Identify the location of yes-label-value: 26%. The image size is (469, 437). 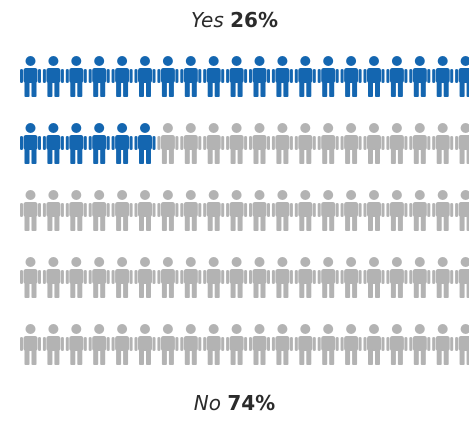
(254, 20).